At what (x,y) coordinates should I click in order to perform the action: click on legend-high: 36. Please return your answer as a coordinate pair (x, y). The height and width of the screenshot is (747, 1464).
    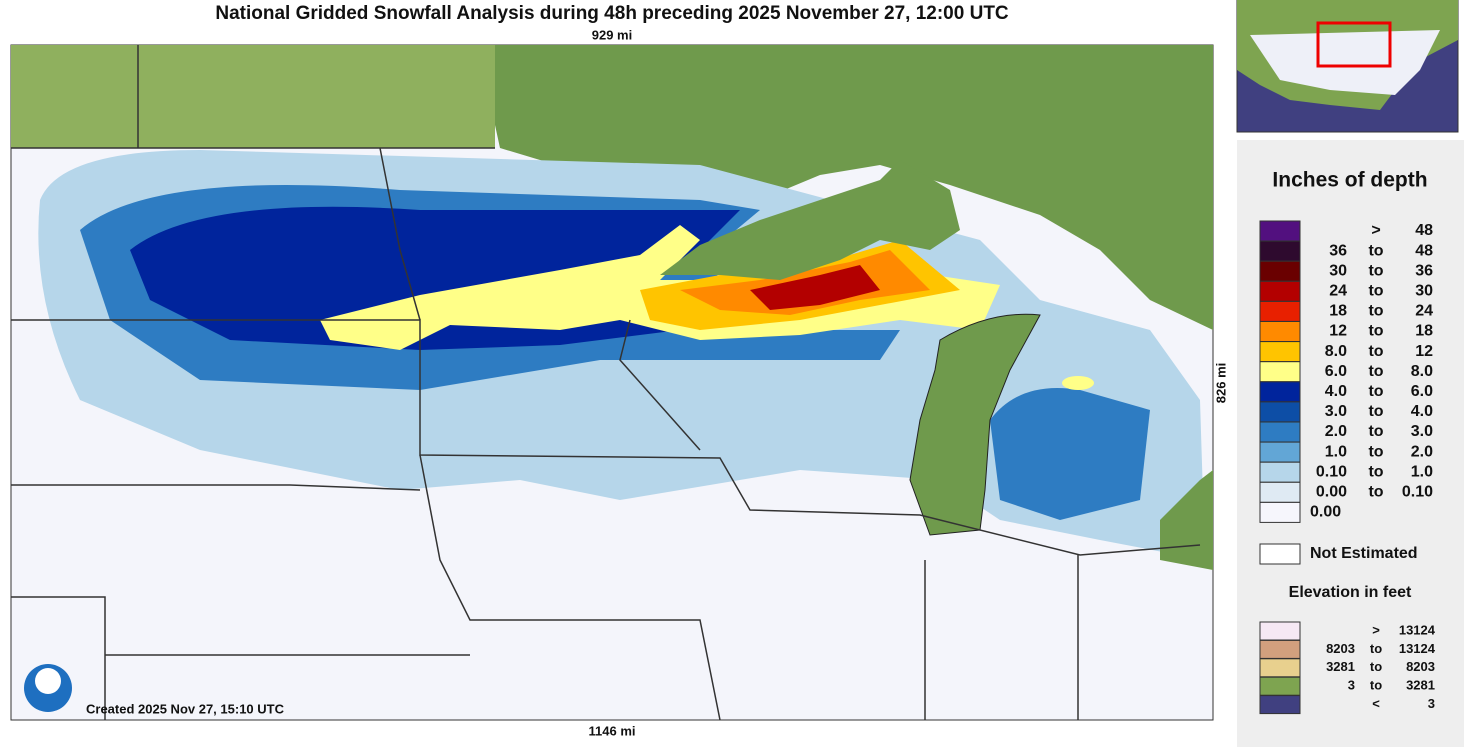
    Looking at the image, I should click on (1424, 270).